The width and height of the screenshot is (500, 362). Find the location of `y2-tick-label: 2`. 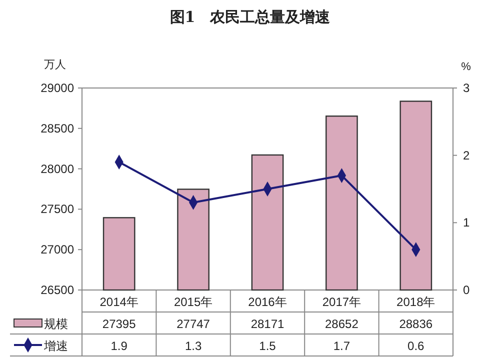

y2-tick-label: 2 is located at coordinates (466, 155).